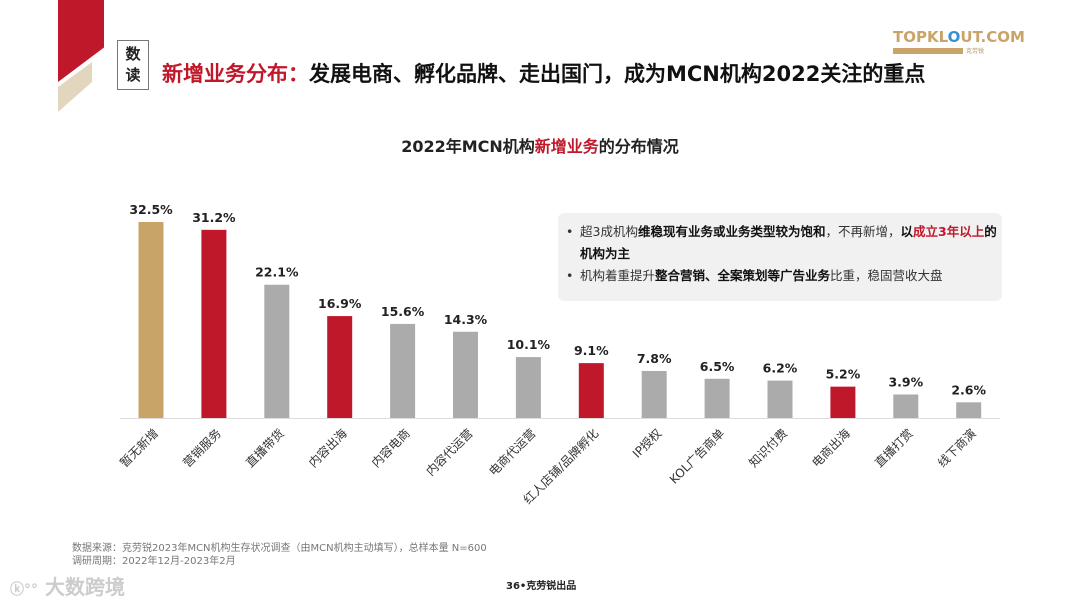  I want to click on insight-item-2: 机构着重提升整合营销、全案策划等广告业务比重，稳固营收大盘, so click(784, 276).